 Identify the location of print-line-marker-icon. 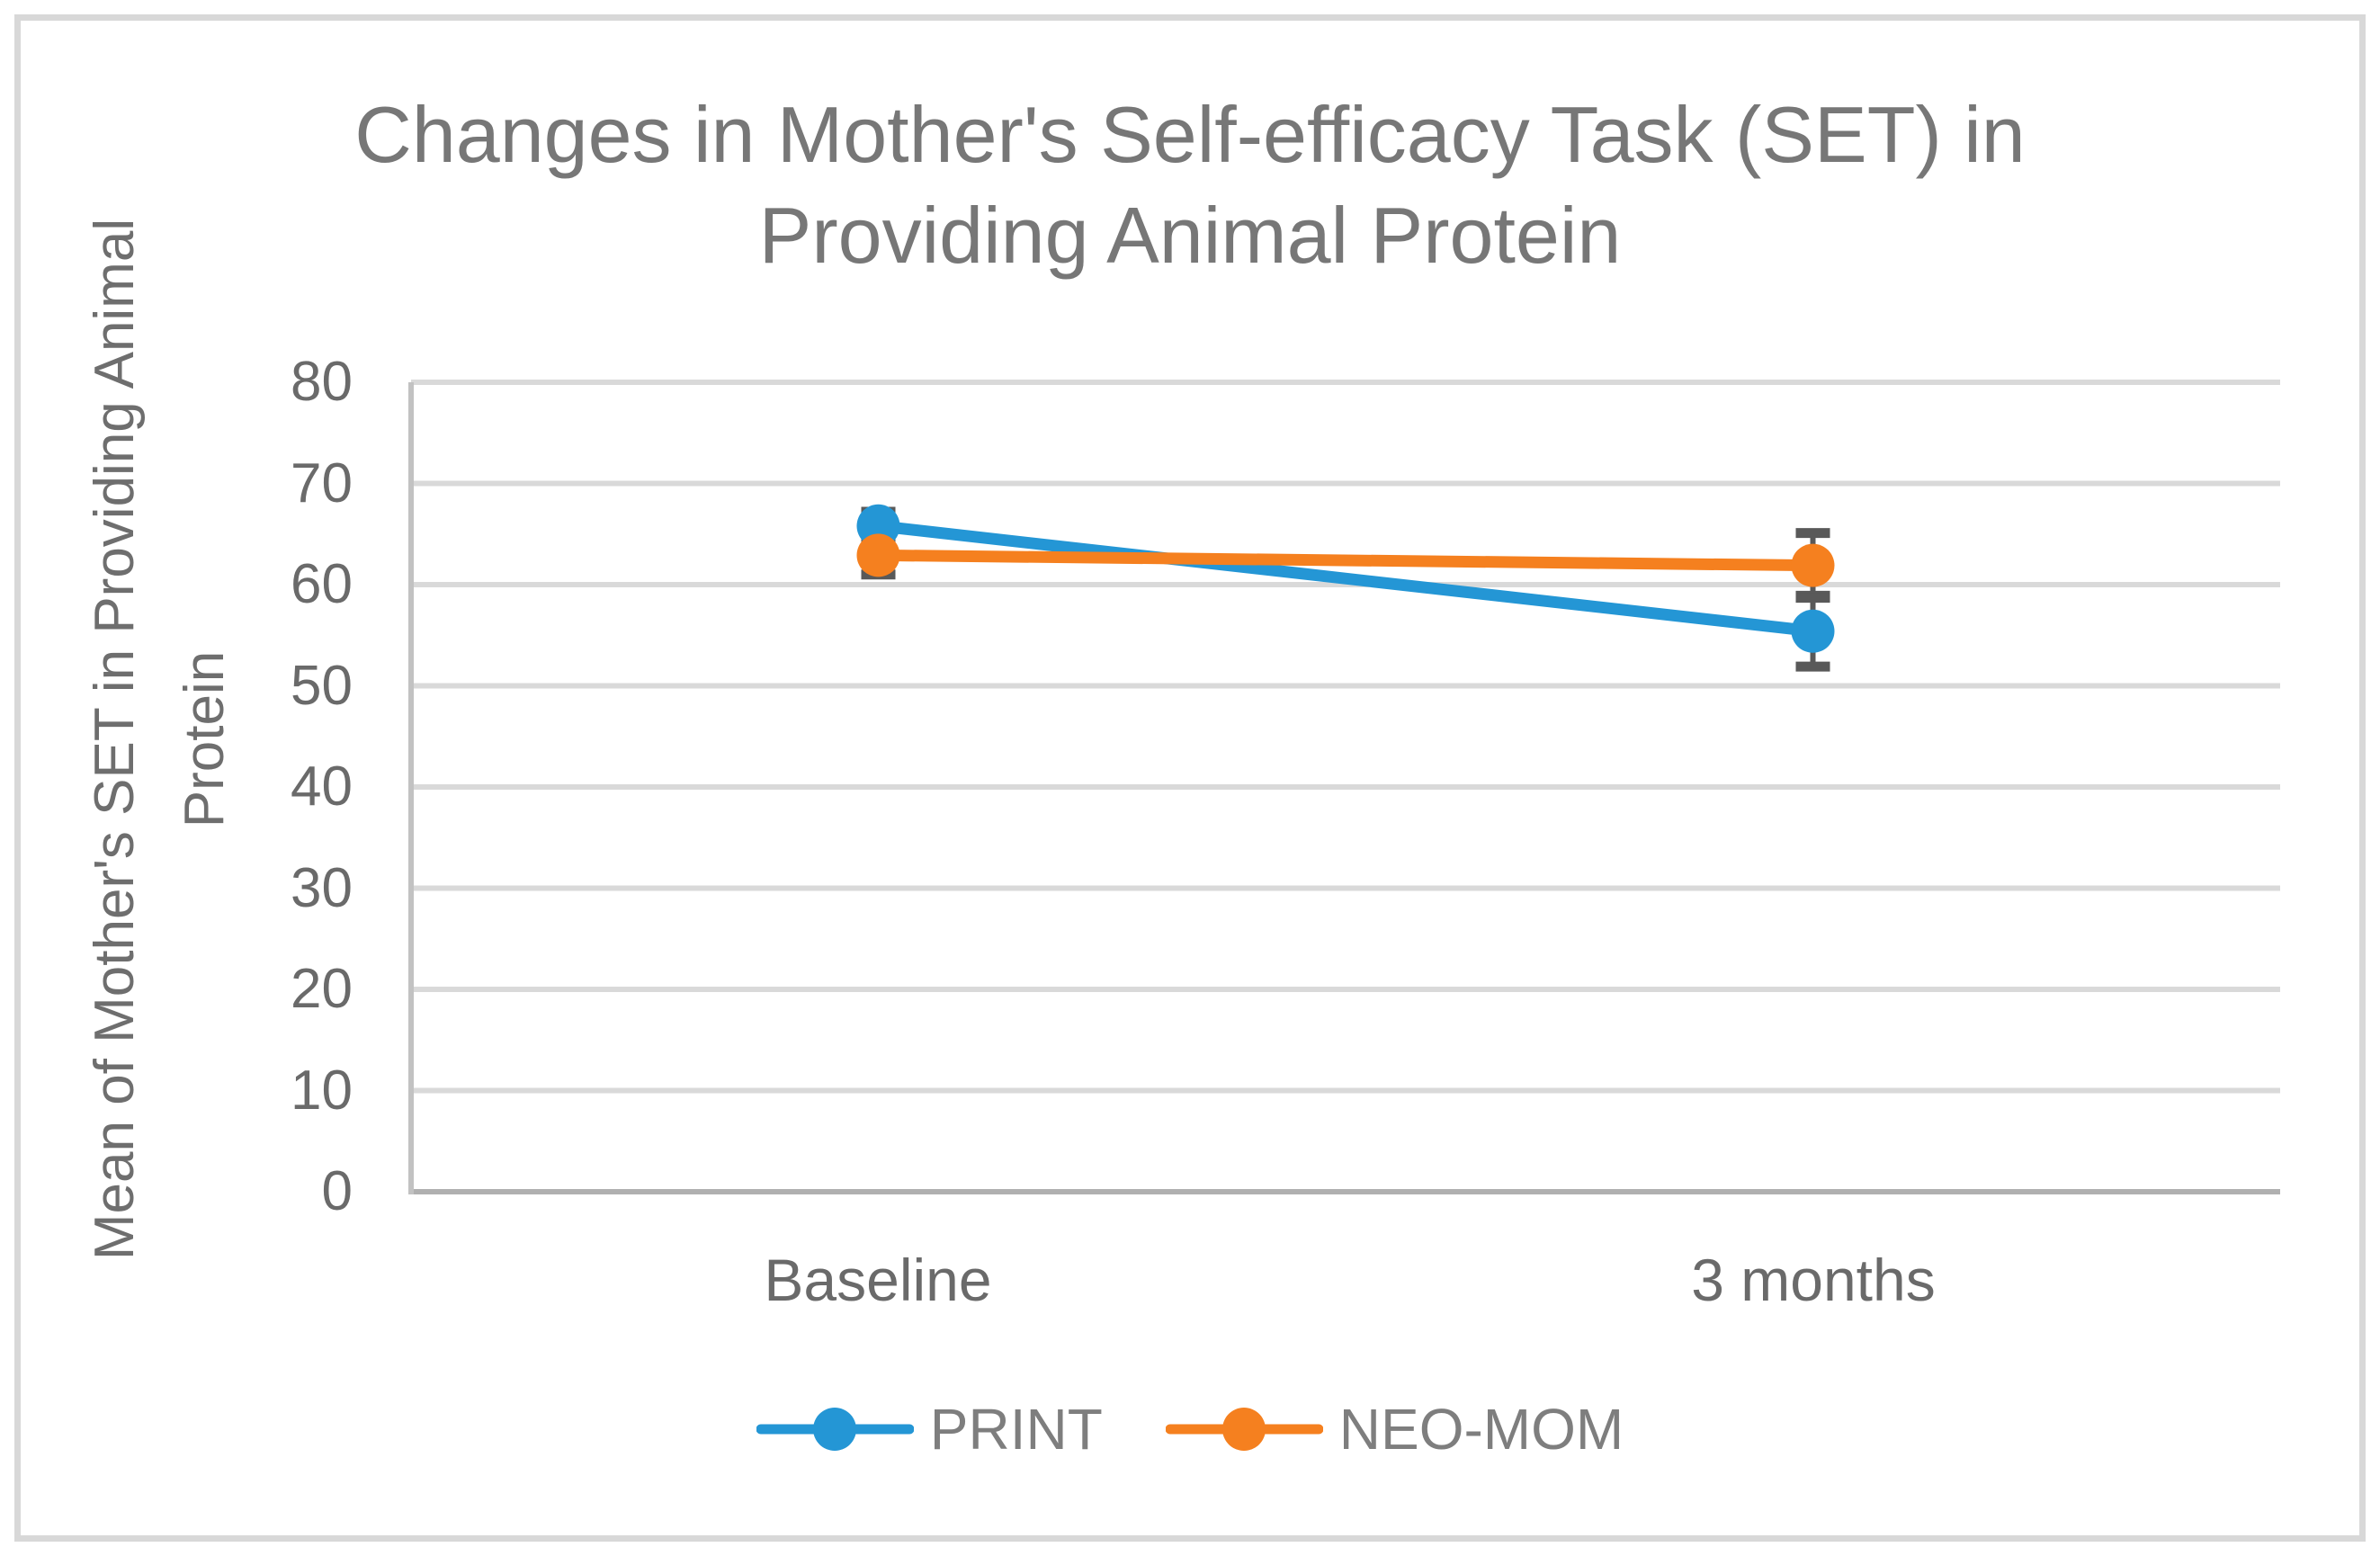
(835, 1429).